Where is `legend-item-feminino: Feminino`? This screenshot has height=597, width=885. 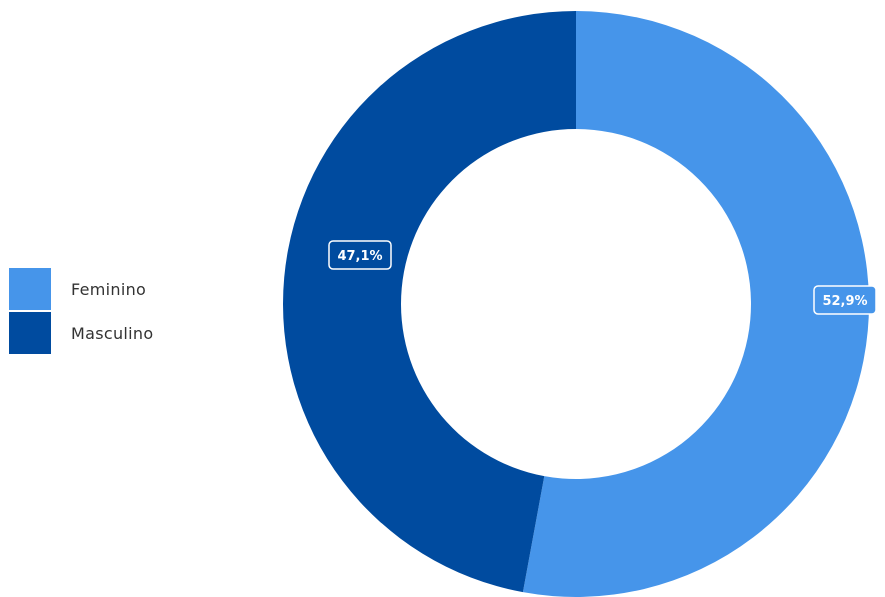
legend-item-feminino: Feminino is located at coordinates (109, 289).